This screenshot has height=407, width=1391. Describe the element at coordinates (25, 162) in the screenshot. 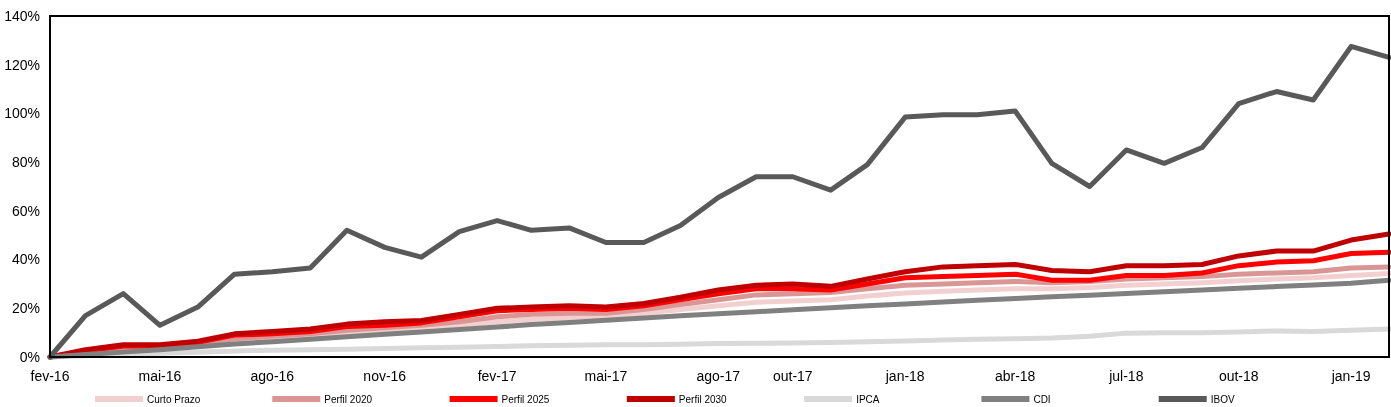

I see `y-tick-label: 80%` at that location.